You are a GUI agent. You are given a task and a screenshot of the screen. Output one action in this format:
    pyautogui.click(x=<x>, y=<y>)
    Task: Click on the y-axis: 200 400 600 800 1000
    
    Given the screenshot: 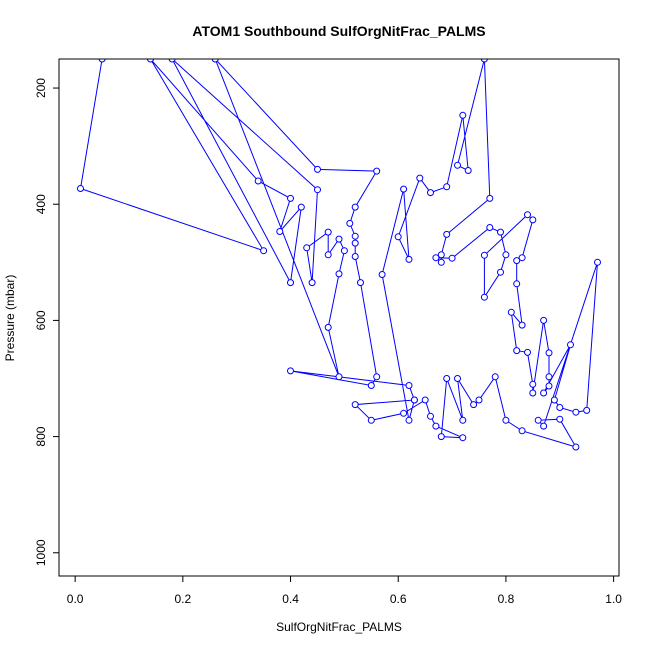 What is the action you would take?
    pyautogui.click(x=47, y=322)
    